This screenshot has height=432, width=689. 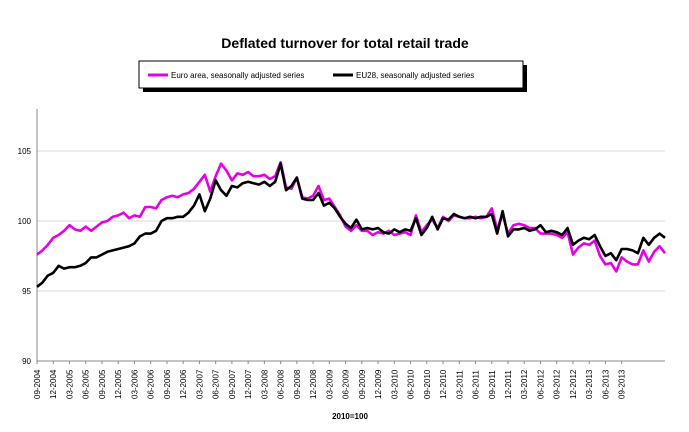 What do you see at coordinates (86, 384) in the screenshot?
I see `x-tick-label-06-2005: 06-2005` at bounding box center [86, 384].